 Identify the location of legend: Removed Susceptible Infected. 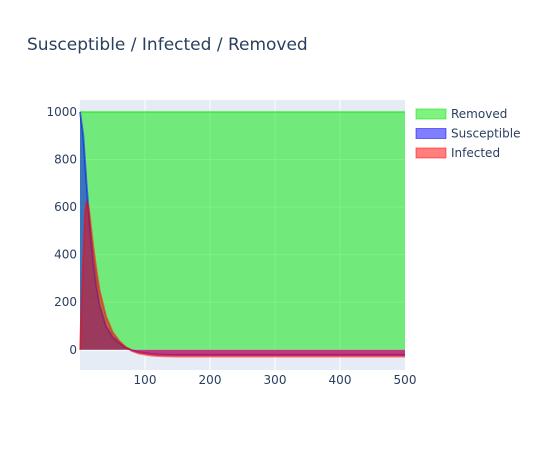
(468, 133).